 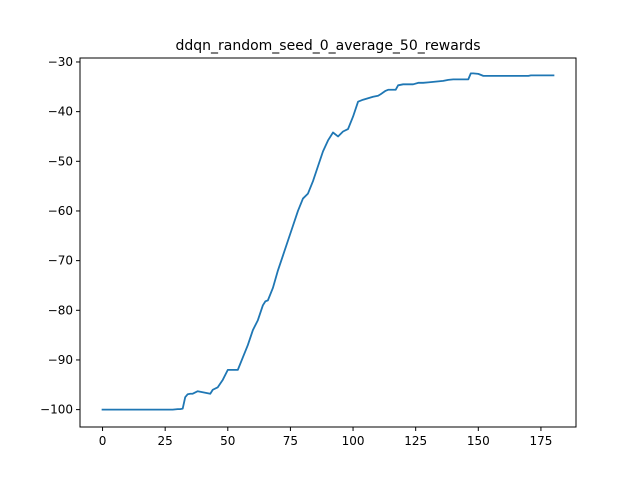 I want to click on x-tick-label-2: 50, so click(x=227, y=441).